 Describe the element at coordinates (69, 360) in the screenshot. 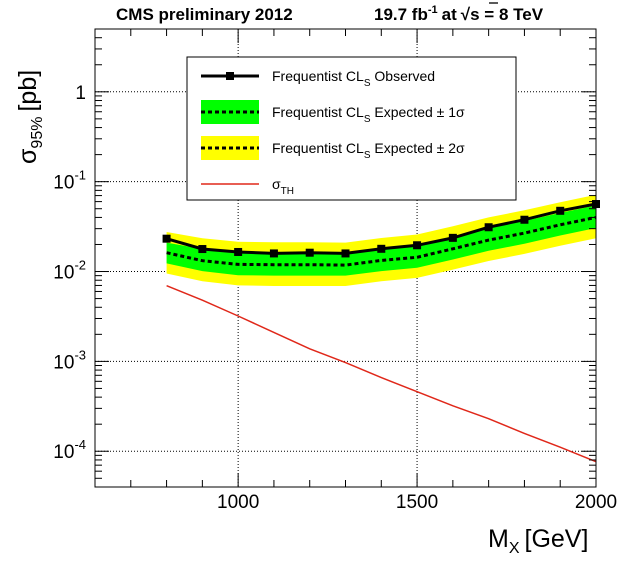

I see `y-tick-label-1: 10⁻³` at that location.